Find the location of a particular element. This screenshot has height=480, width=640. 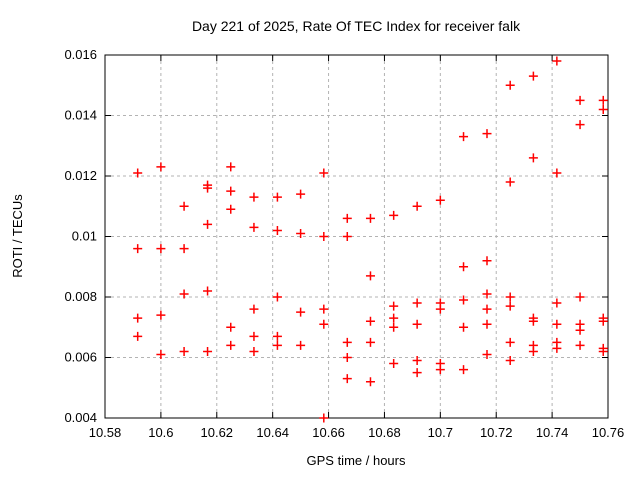

x-tick-label: 10.64 is located at coordinates (272, 432).